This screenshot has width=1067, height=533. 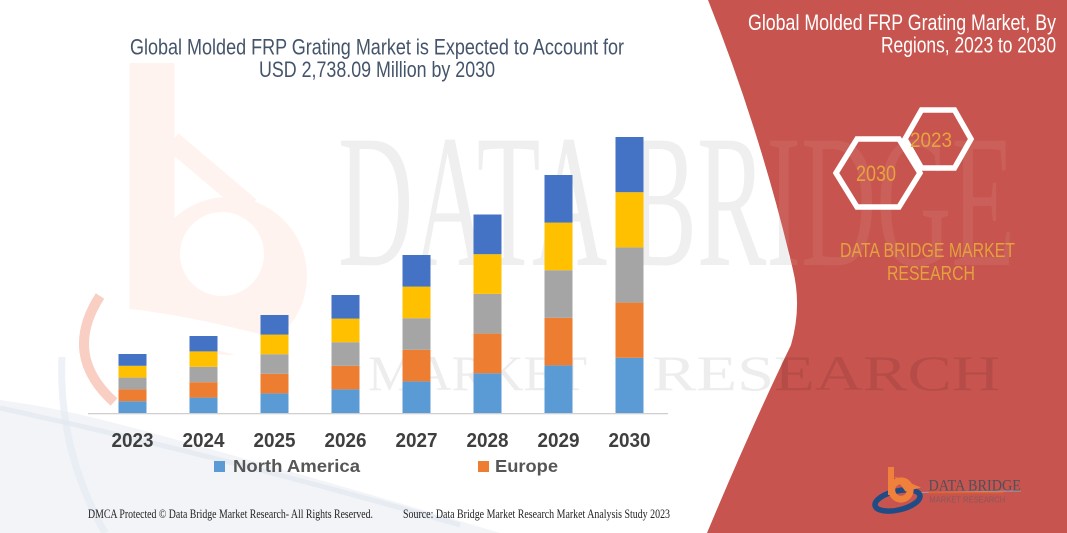 I want to click on svg-text: 2025, so click(x=275, y=441).